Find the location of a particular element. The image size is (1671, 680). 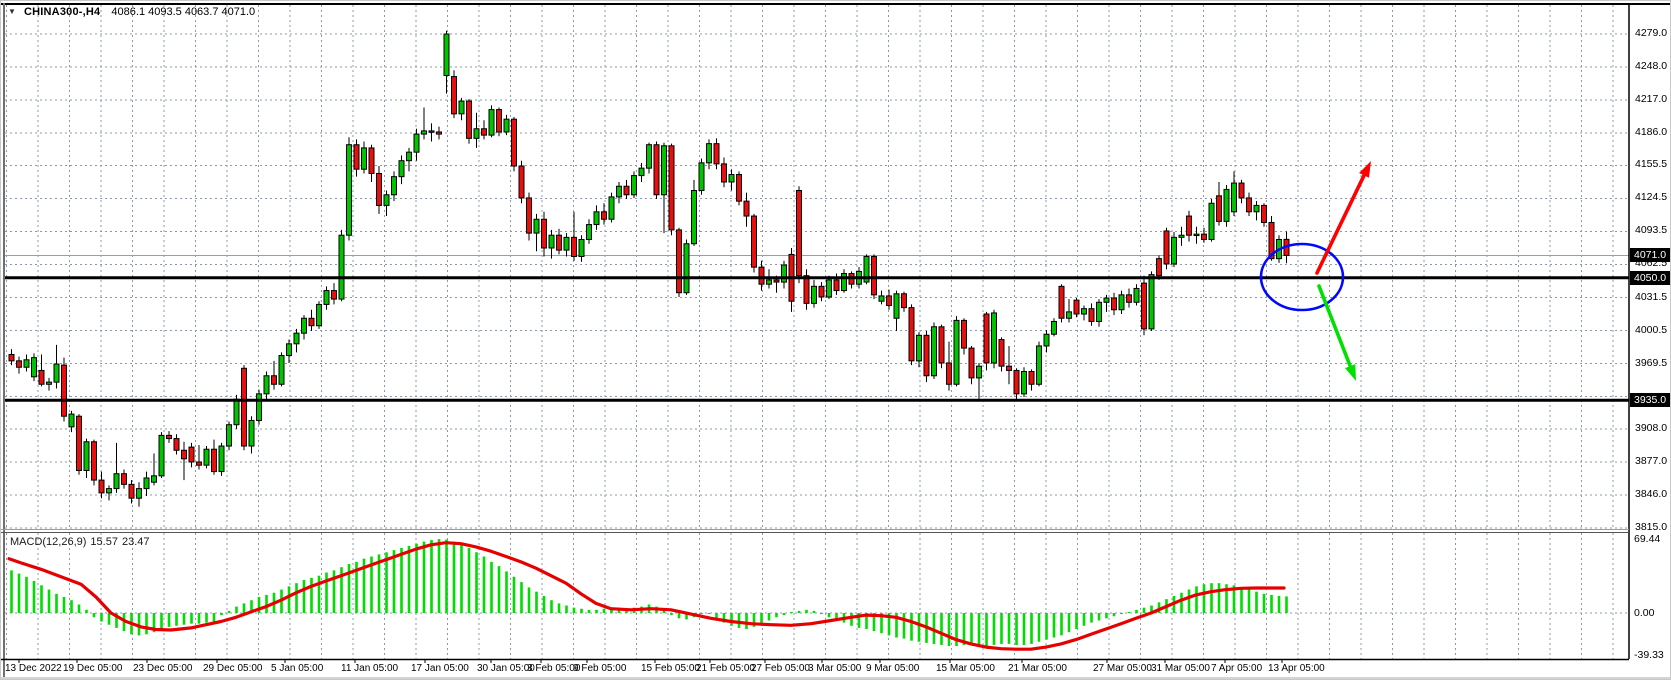

time-axis-label: 13 Dec 2022 is located at coordinates (33, 668).